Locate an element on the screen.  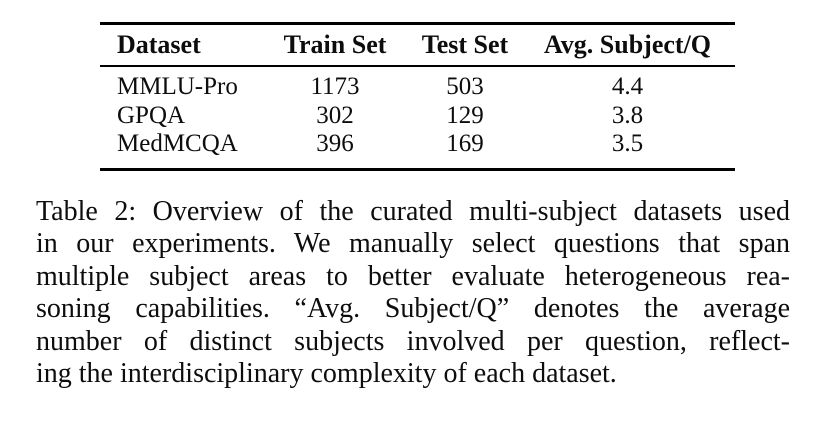
table-row-medmcqa: MedMCQA 396 169 3.5 is located at coordinates (417, 149).